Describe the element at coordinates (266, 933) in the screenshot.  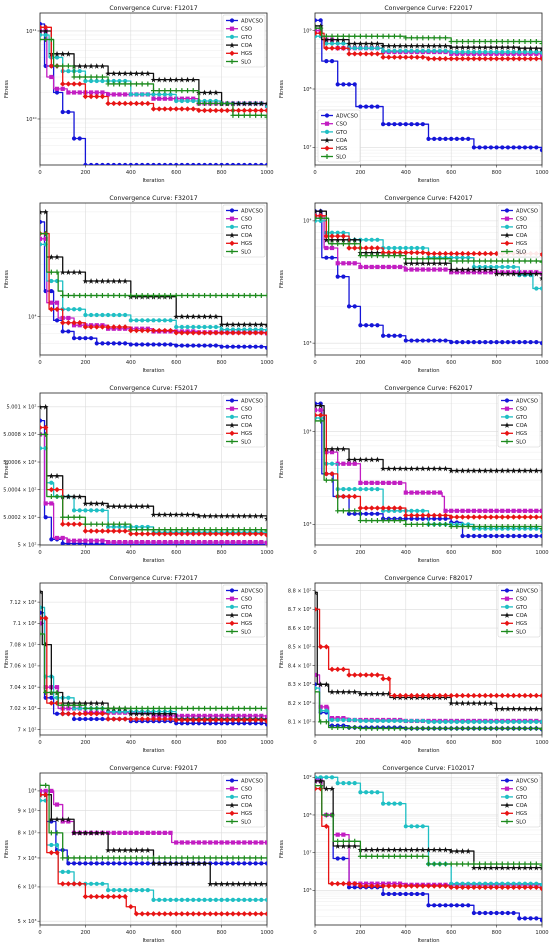
I see `x-tick-label: 1000` at that location.